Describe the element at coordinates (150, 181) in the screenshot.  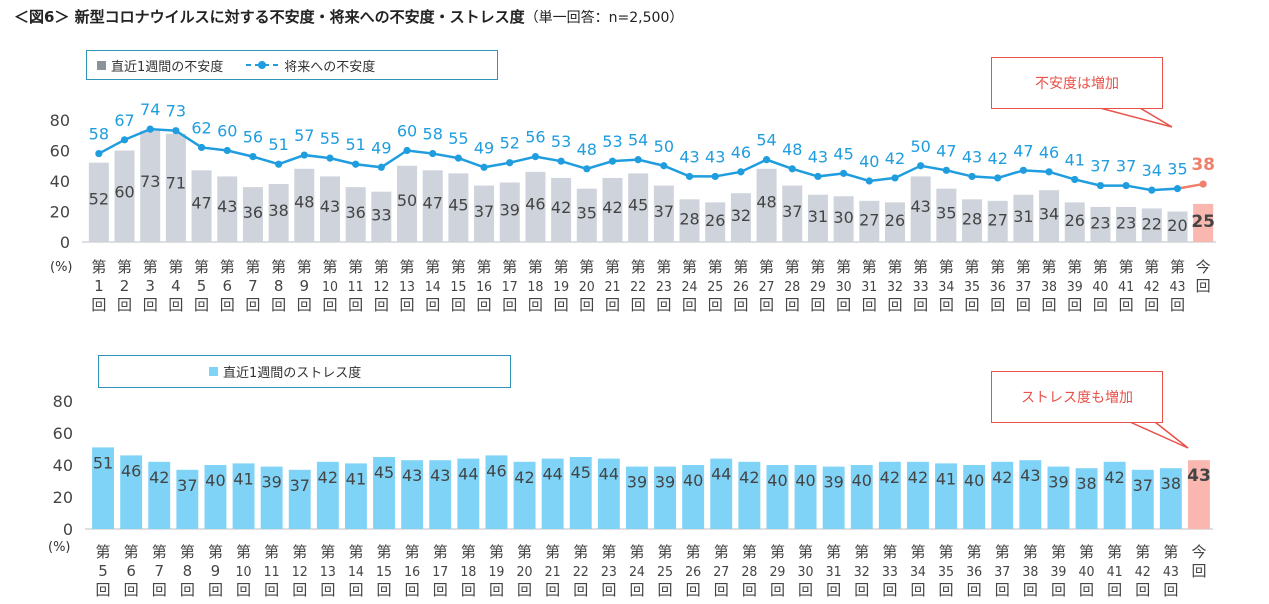
I see `top-bar-data-label: 73` at that location.